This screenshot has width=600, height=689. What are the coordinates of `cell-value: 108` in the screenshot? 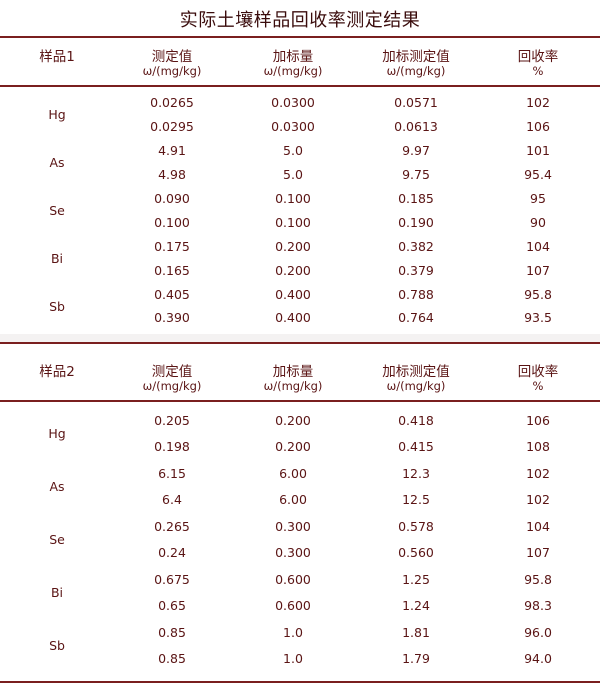 It's located at (538, 447).